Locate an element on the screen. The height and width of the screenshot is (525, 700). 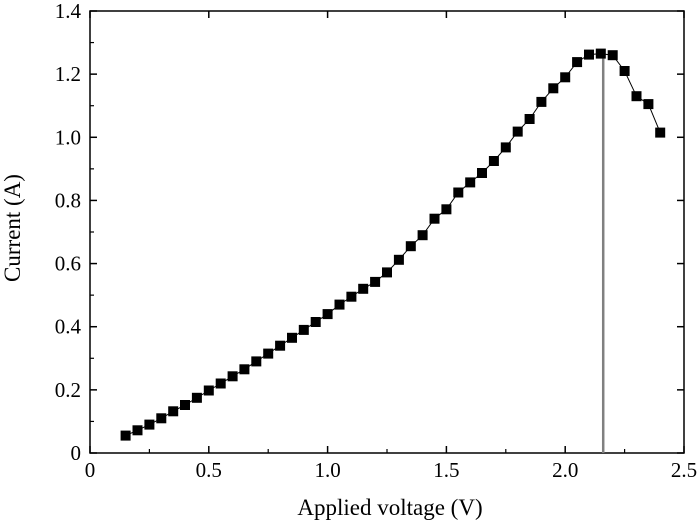
x-tick-label: 1.5 is located at coordinates (446, 470).